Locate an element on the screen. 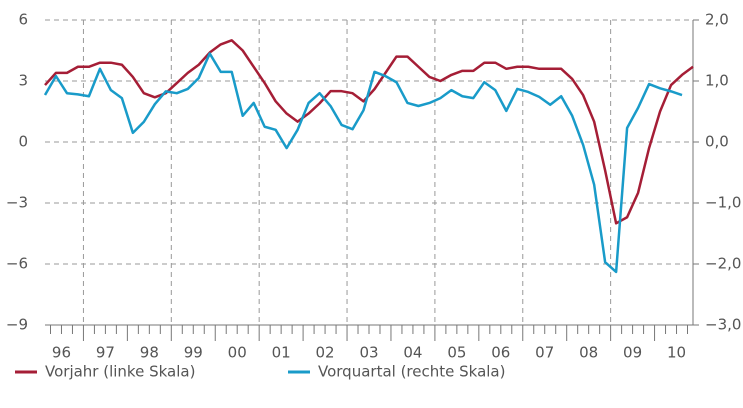 Image resolution: width=743 pixels, height=408 pixels. x-tick-label: 97 is located at coordinates (105, 353).